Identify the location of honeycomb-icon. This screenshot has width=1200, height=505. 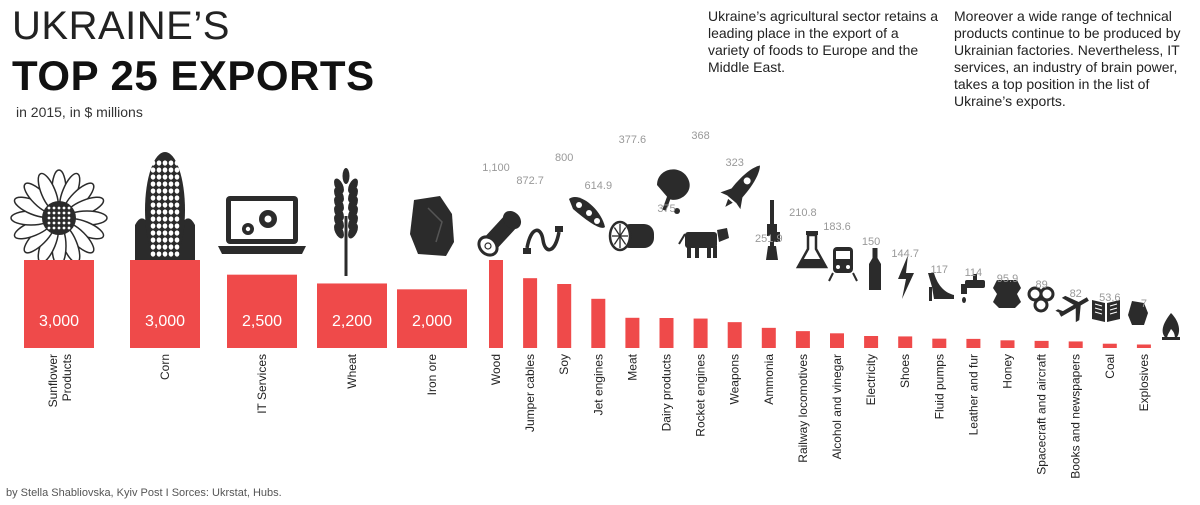
(1041, 299).